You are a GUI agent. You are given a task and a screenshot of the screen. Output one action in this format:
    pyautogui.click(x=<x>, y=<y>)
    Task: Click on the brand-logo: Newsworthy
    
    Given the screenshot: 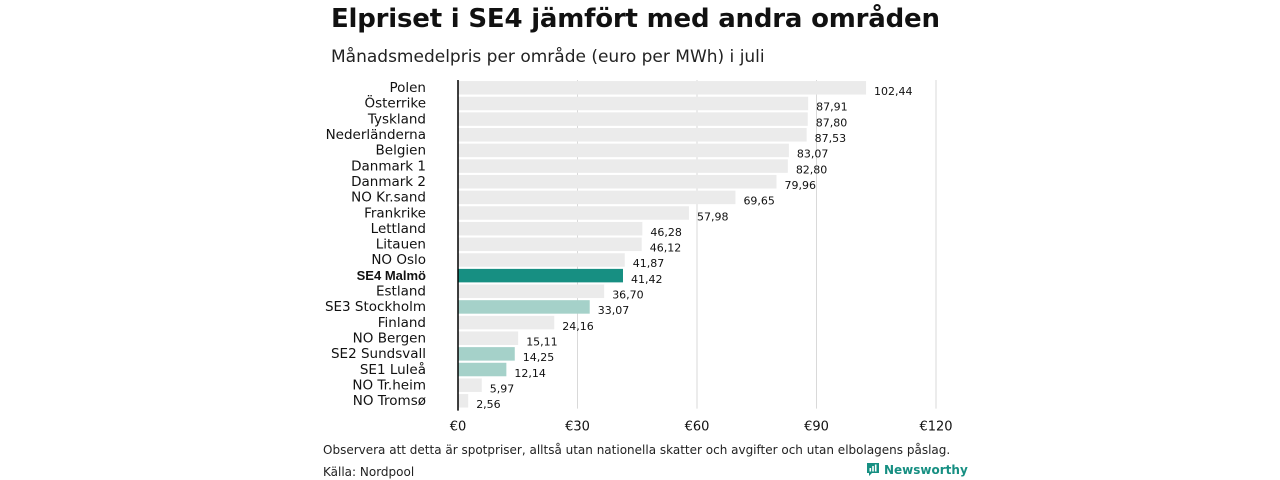 What is the action you would take?
    pyautogui.click(x=917, y=469)
    